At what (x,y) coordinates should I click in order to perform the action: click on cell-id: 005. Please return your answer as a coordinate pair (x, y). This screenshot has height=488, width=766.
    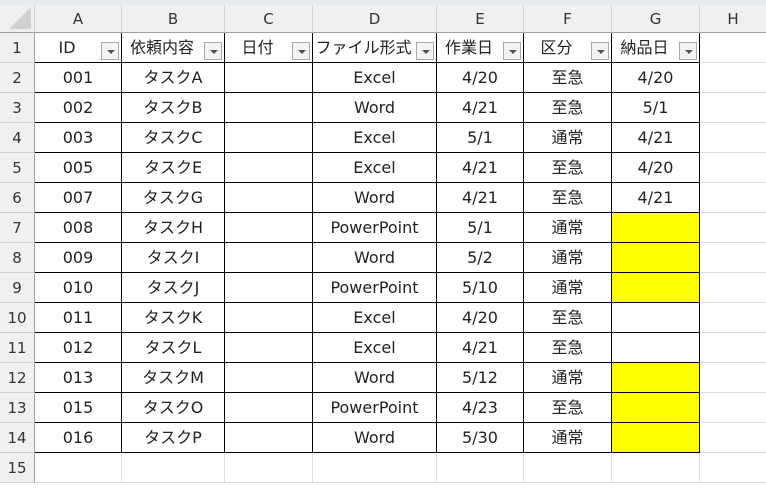
    Looking at the image, I should click on (78, 168).